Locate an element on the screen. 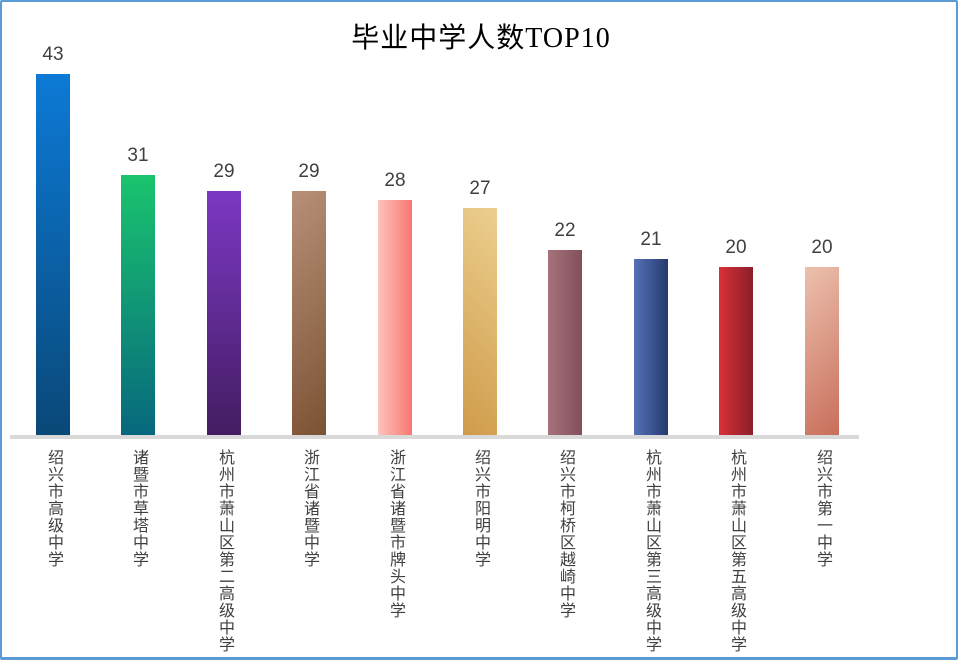 This screenshot has height=660, width=958. bar-value-label: 22 is located at coordinates (565, 230).